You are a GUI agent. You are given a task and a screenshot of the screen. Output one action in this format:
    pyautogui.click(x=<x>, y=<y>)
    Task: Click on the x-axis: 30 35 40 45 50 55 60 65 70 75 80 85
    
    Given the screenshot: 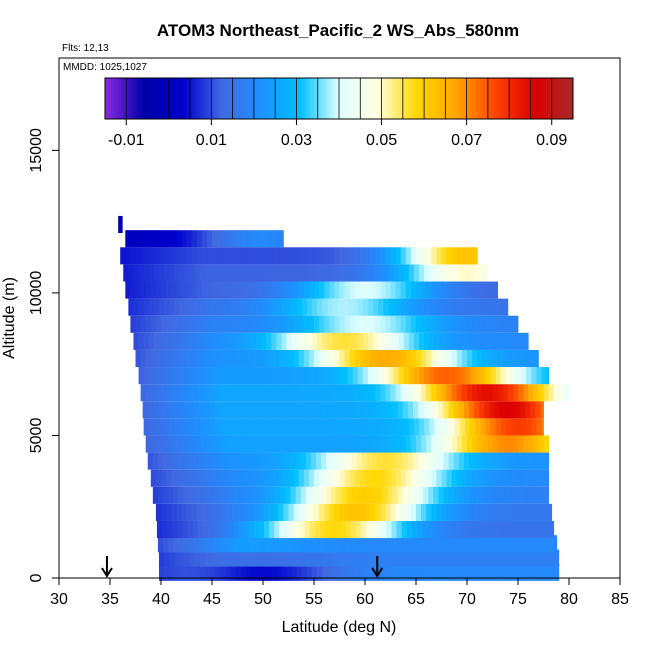 What is the action you would take?
    pyautogui.click(x=339, y=593)
    